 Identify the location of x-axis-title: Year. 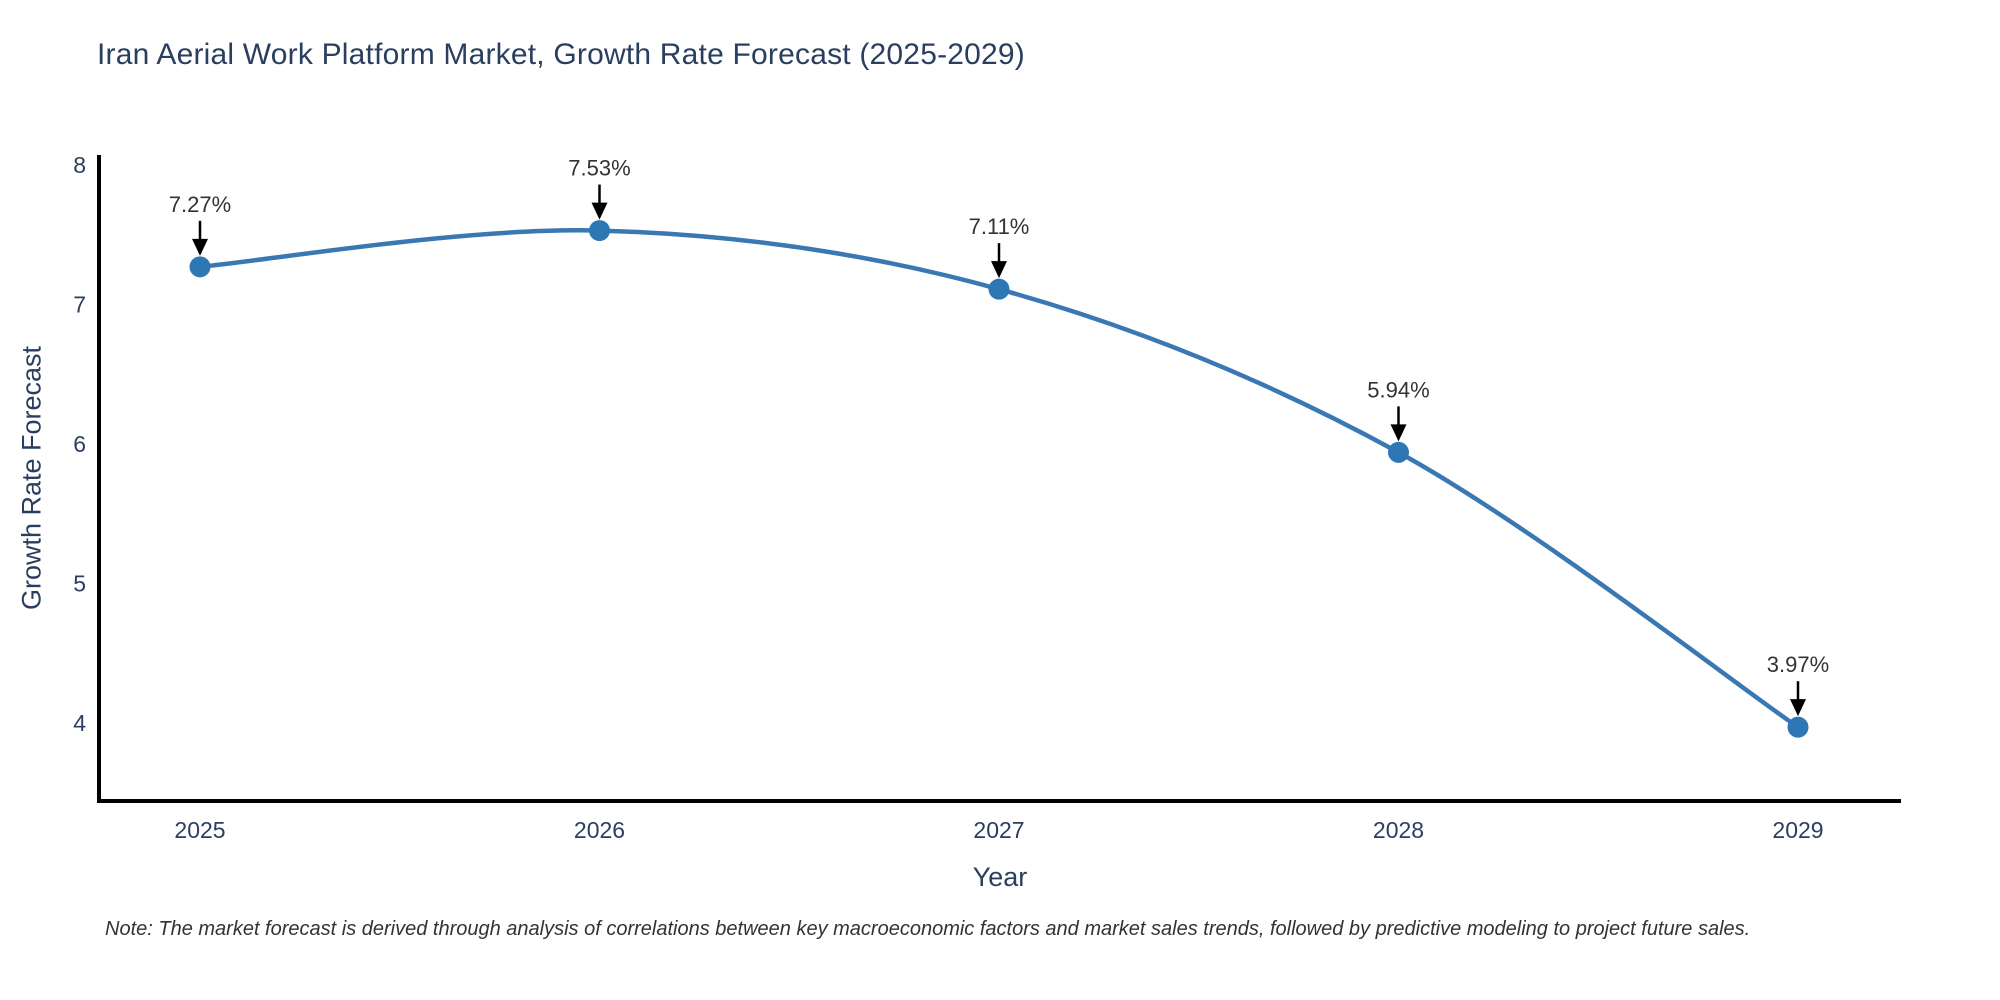
(1000, 877).